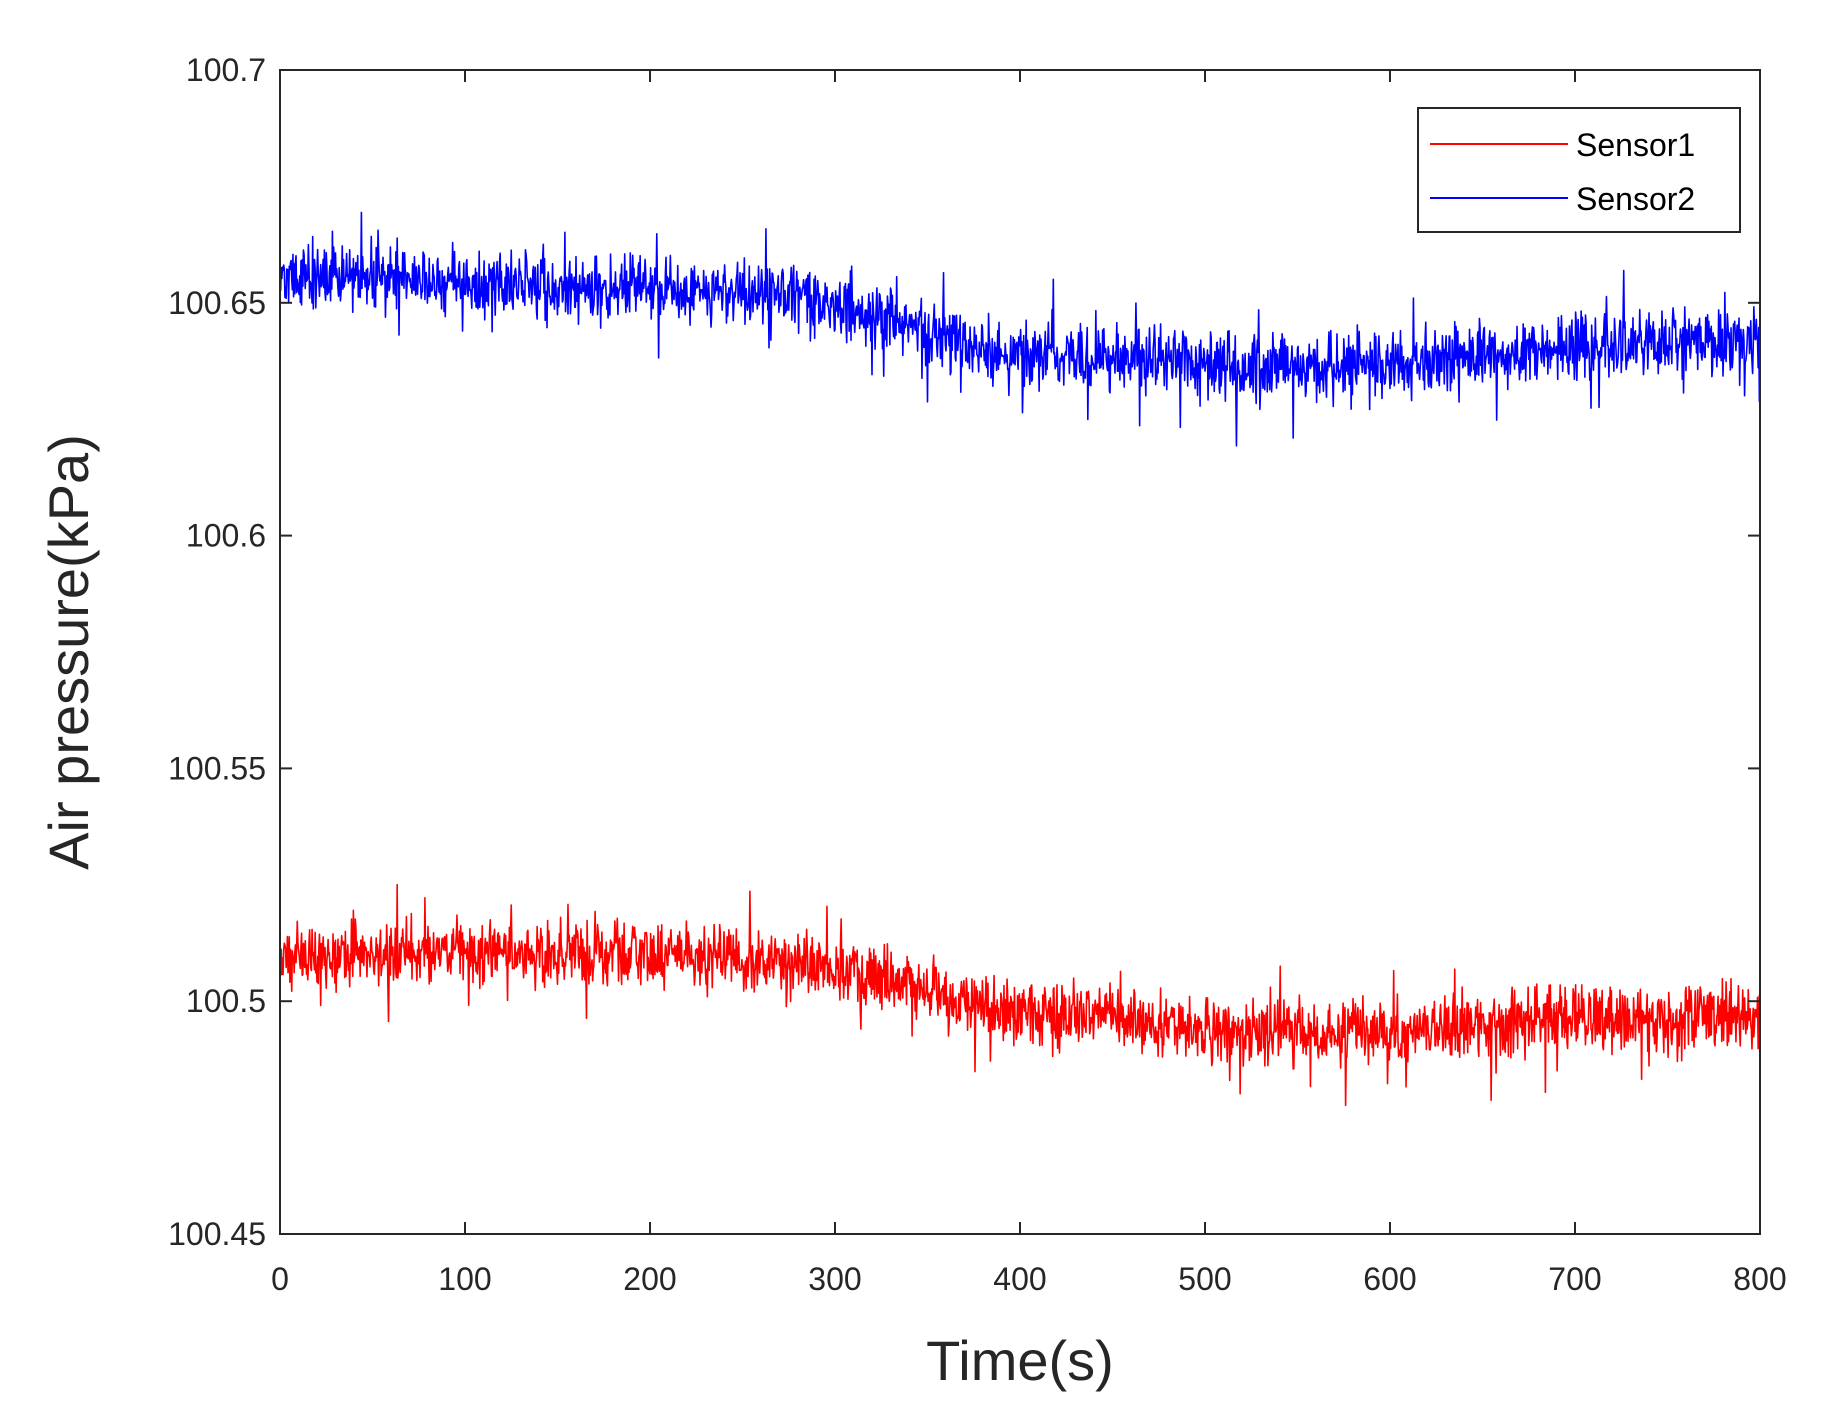  I want to click on x-tick-label: 600, so click(1389, 1279).